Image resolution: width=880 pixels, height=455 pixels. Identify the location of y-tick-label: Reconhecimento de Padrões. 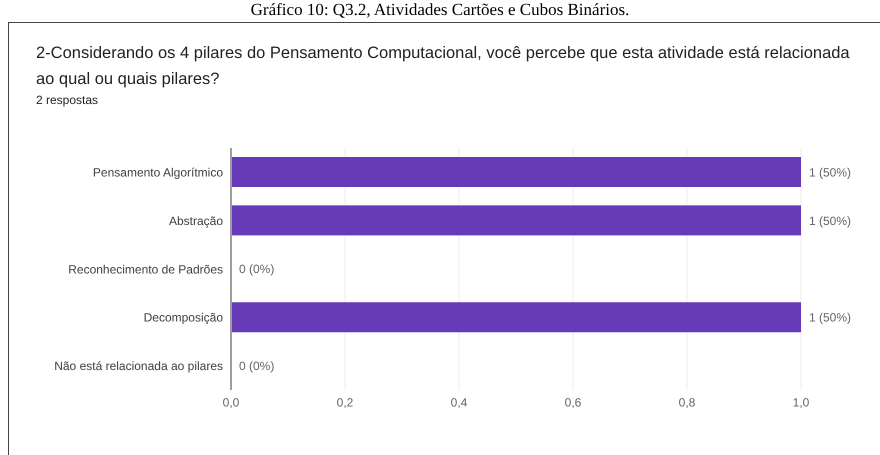
(145, 269).